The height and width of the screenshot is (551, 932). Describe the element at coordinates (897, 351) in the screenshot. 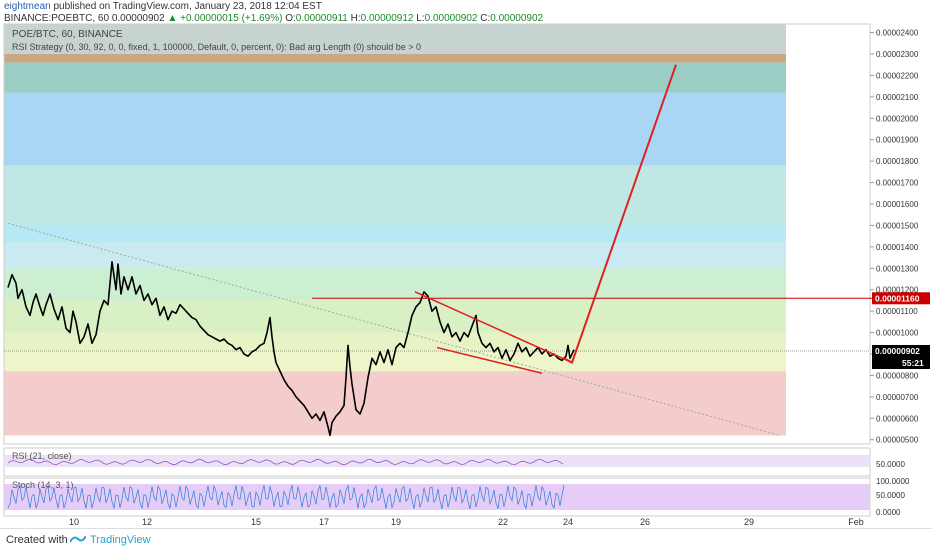

I see `price-tag-label: 0.00000902` at that location.